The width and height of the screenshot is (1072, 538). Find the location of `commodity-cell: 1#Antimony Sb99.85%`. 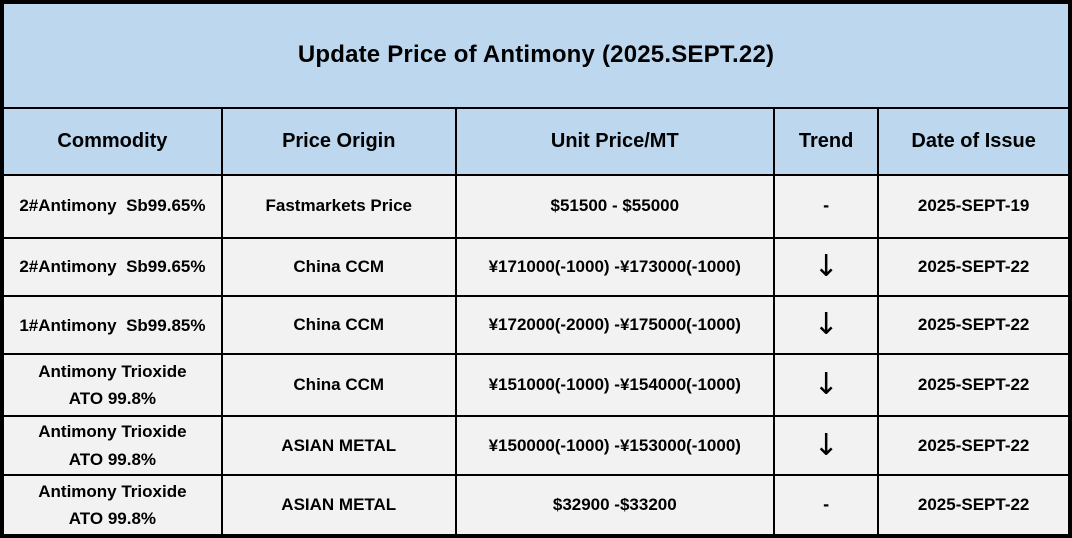

commodity-cell: 1#Antimony Sb99.85% is located at coordinates (112, 325).